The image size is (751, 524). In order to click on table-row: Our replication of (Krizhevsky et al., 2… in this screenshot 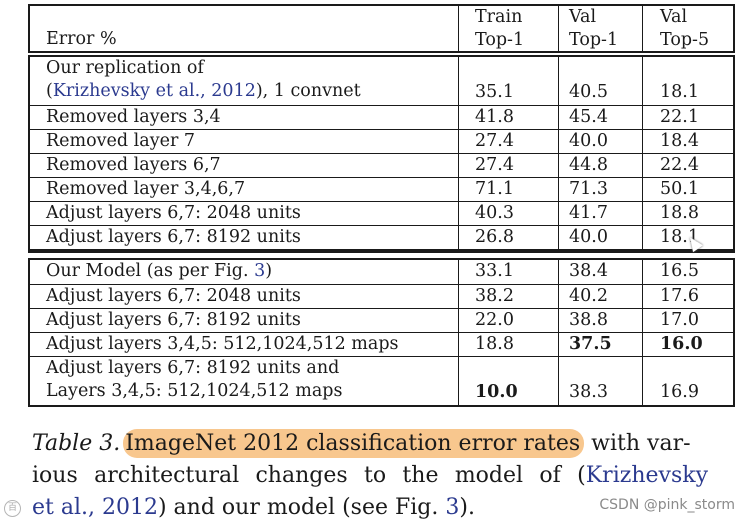, I will do `click(381, 81)`.